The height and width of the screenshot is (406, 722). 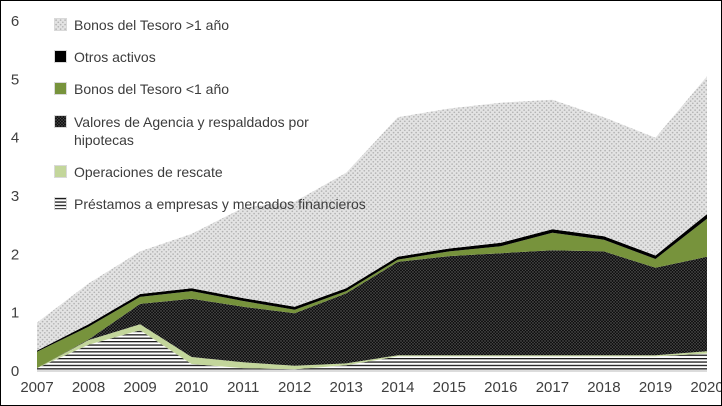 I want to click on x-tick-label: 2012, so click(x=294, y=387).